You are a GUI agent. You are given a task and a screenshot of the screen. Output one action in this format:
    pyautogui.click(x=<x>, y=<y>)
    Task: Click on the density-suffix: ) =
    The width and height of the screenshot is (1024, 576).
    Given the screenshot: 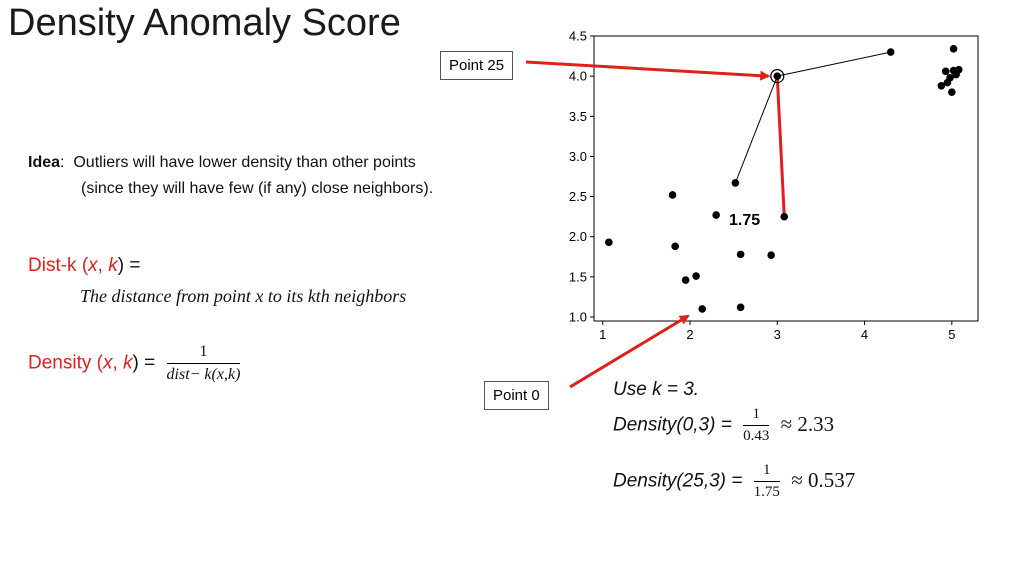 What is the action you would take?
    pyautogui.click(x=144, y=363)
    